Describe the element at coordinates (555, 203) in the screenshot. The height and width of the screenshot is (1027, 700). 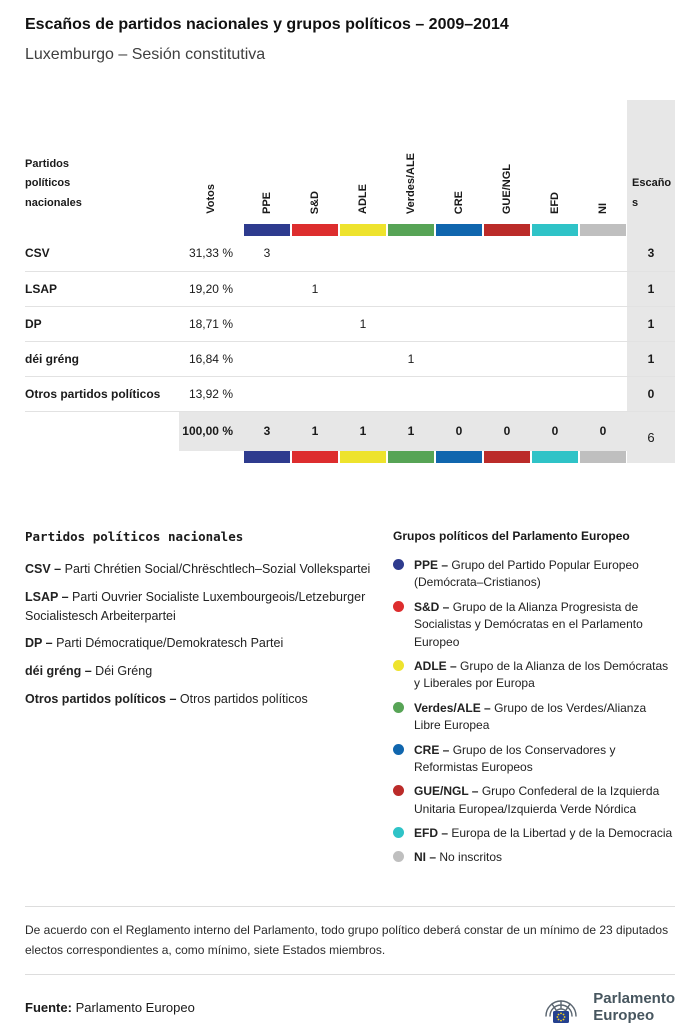
I see `col-header-group-efd: EFD` at that location.